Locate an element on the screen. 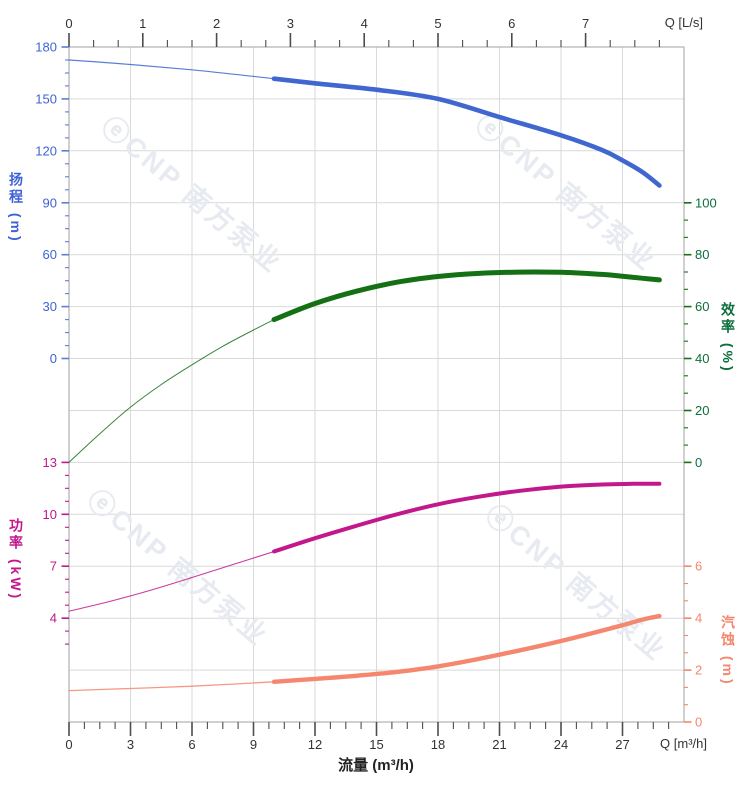 The image size is (752, 797). head-axis-ticks: 180 150 120 90 60 30 0 is located at coordinates (52, 203).